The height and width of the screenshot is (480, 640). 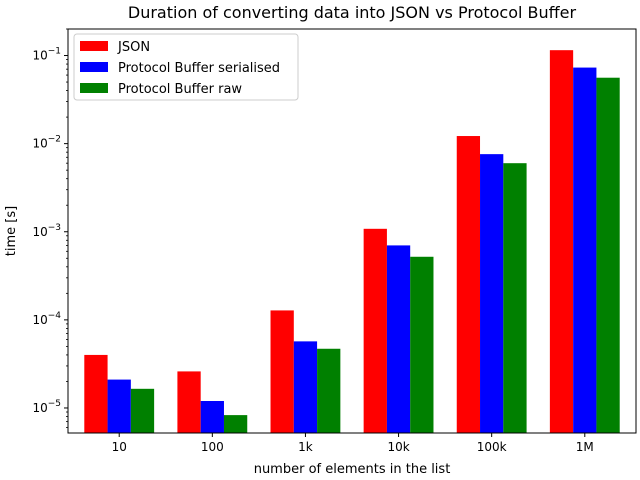 What do you see at coordinates (119, 447) in the screenshot?
I see `x-tick-label: 10` at bounding box center [119, 447].